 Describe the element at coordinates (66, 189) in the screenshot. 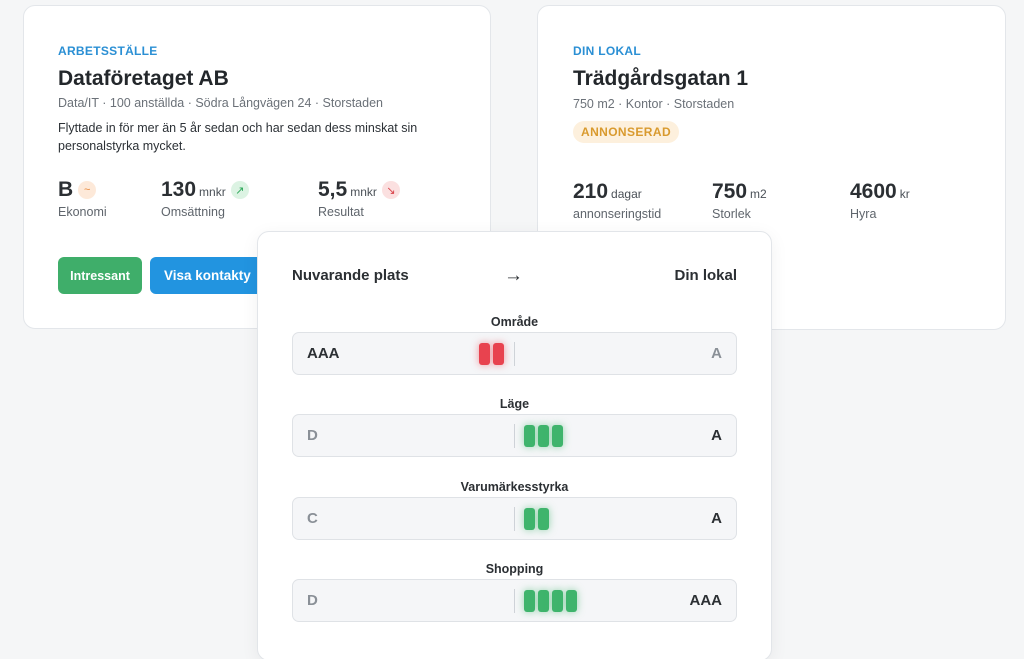

I see `stat-value: B` at that location.